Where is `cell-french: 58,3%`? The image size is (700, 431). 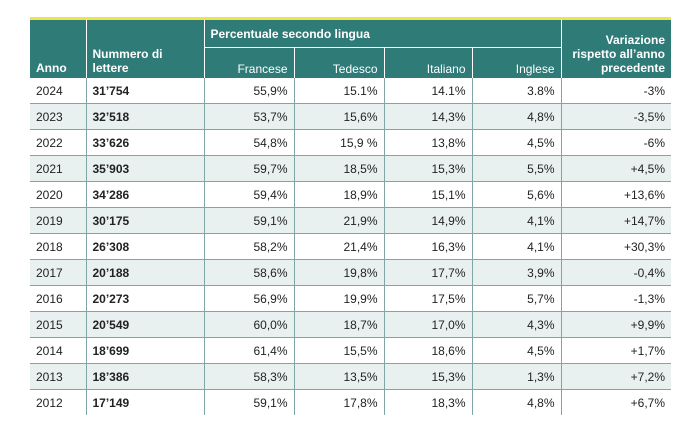
cell-french: 58,3% is located at coordinates (248, 376).